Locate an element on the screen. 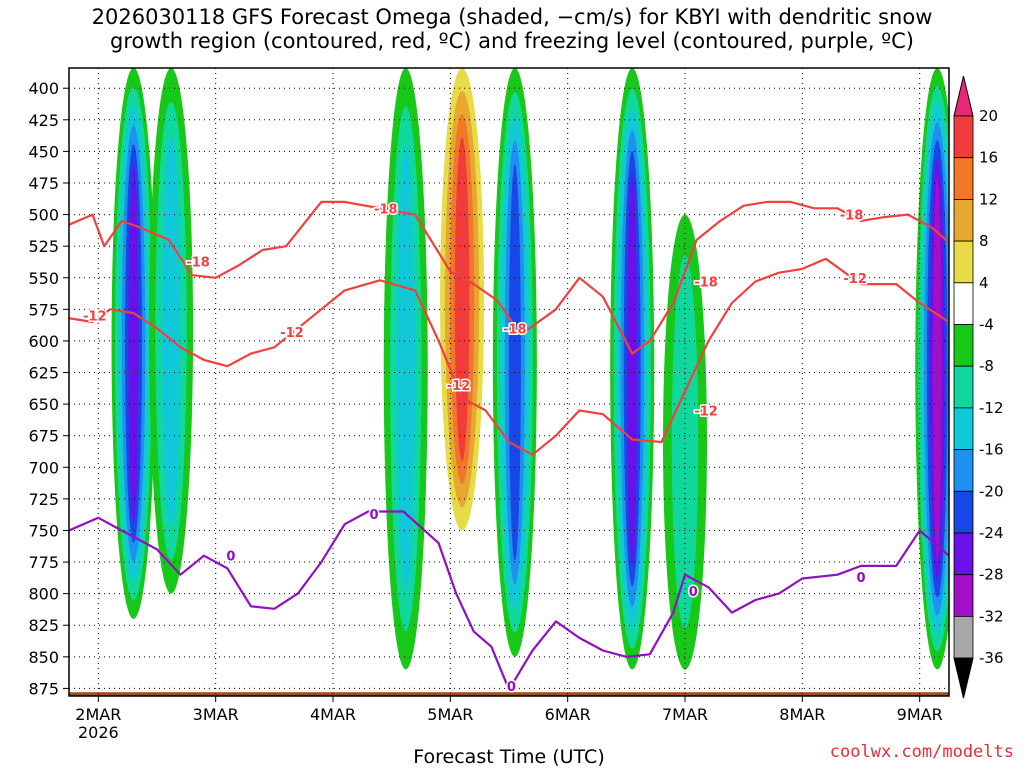 The image size is (1024, 768). y-tick-label-825: 825 is located at coordinates (43, 625).